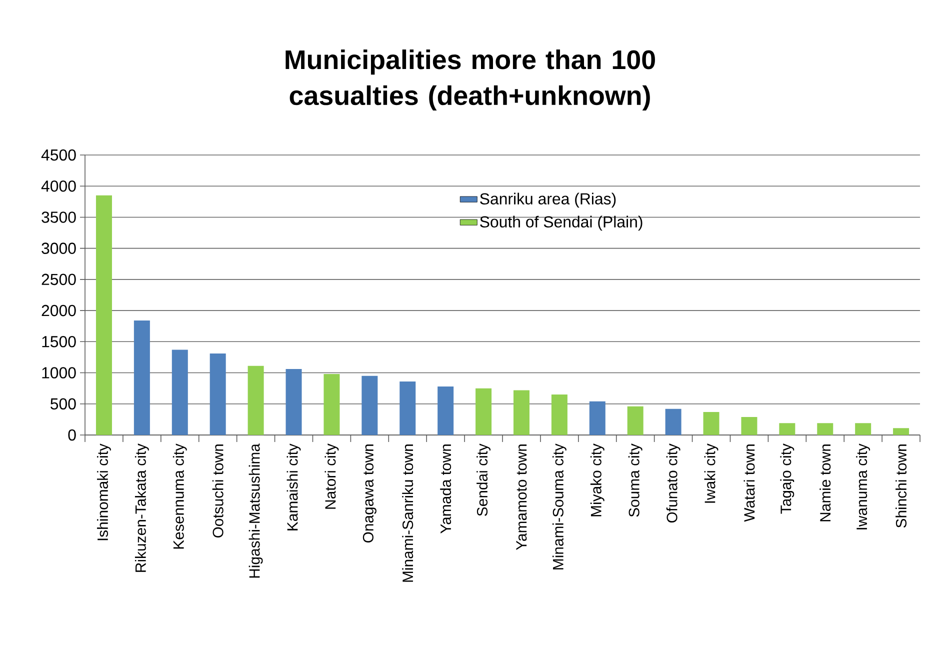 This screenshot has height=666, width=934. What do you see at coordinates (58, 186) in the screenshot?
I see `y-tick-label: 4000` at bounding box center [58, 186].